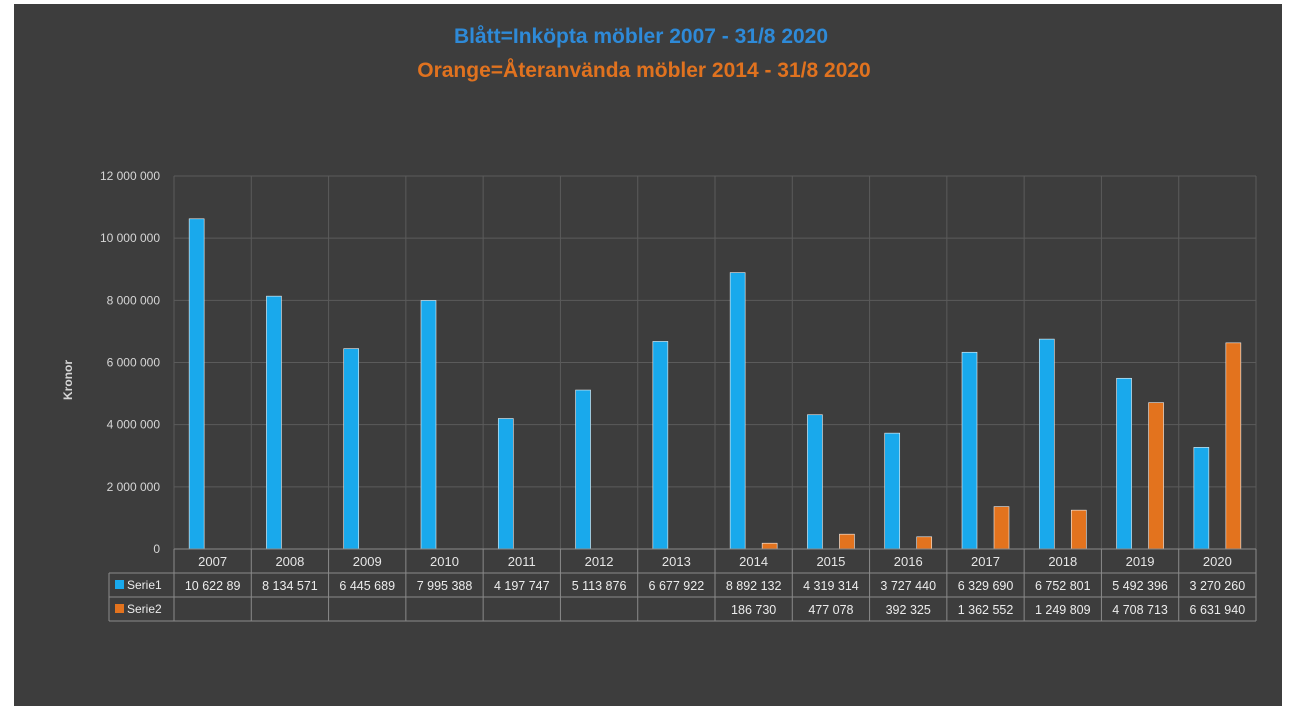 The height and width of the screenshot is (706, 1292). What do you see at coordinates (641, 36) in the screenshot?
I see `chart-title-line1: Blått=Inköpta möbler 2007 - 31/8 2020` at bounding box center [641, 36].